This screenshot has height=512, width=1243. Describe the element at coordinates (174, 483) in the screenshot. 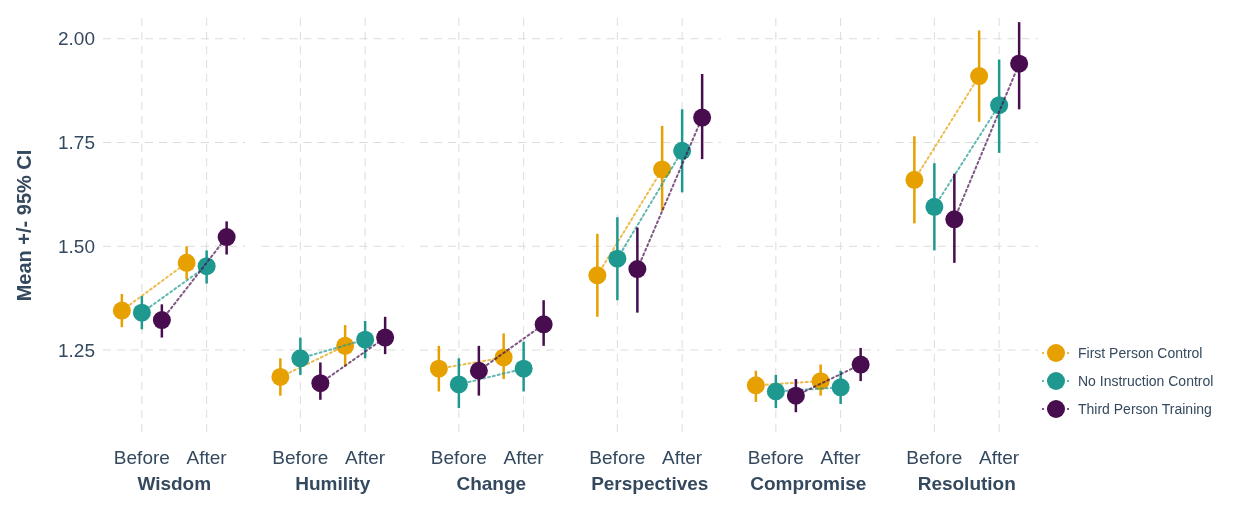

I see `x-axis-title: Wisdom` at that location.